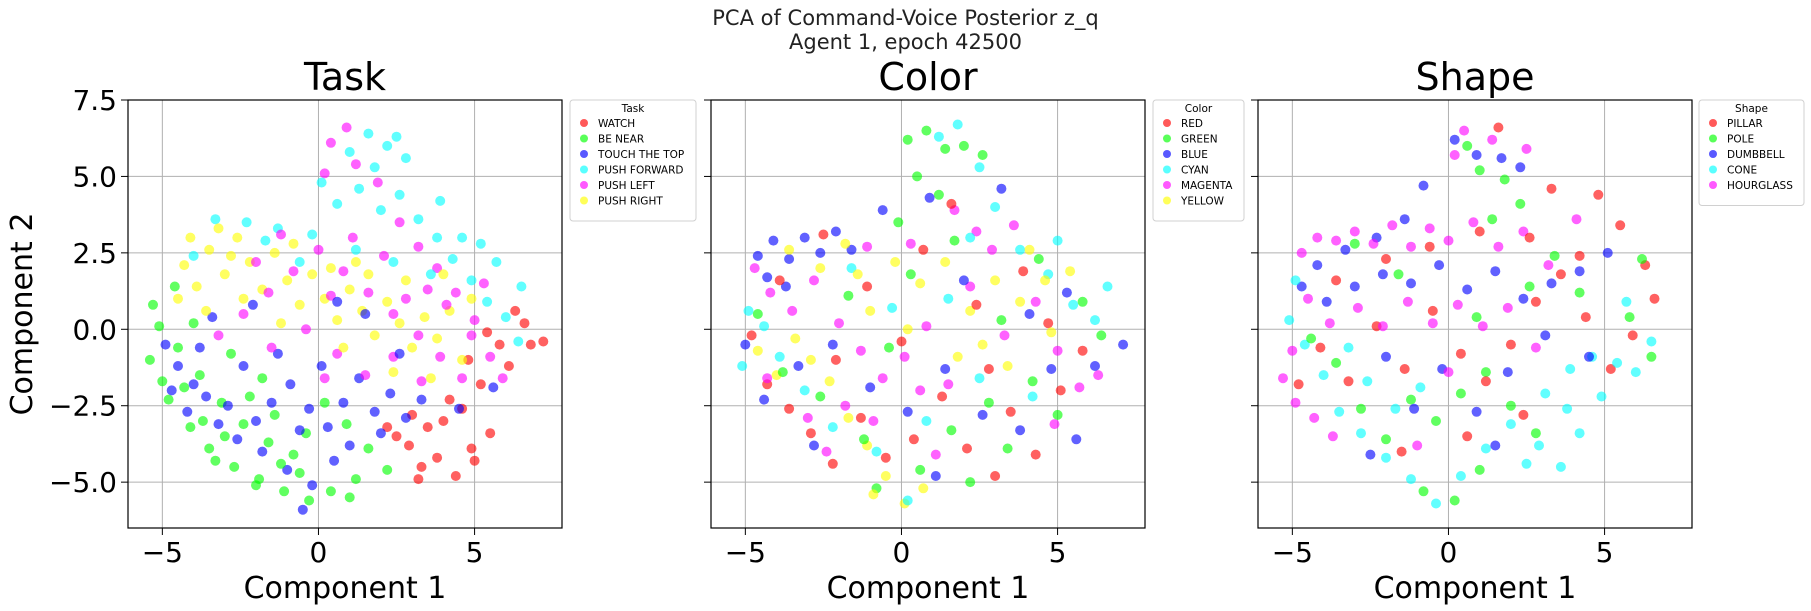 The height and width of the screenshot is (611, 1811). I want to click on scatter-points, so click(933, 314).